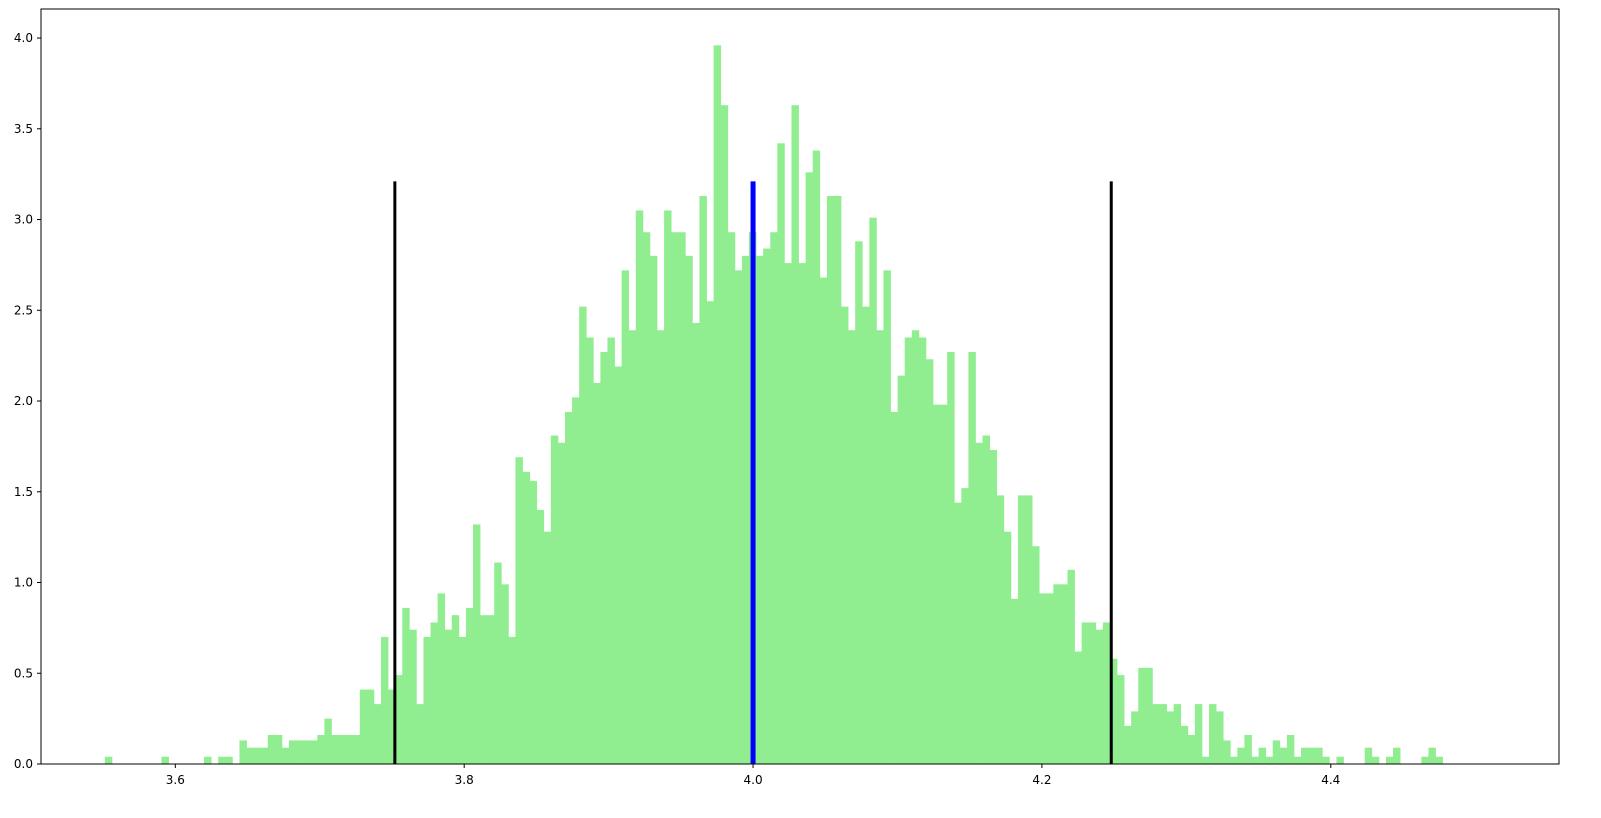 The image size is (1601, 818). I want to click on x-axis-ticks: 3.6 3.8 4.0 4.2 4.4, so click(753, 775).